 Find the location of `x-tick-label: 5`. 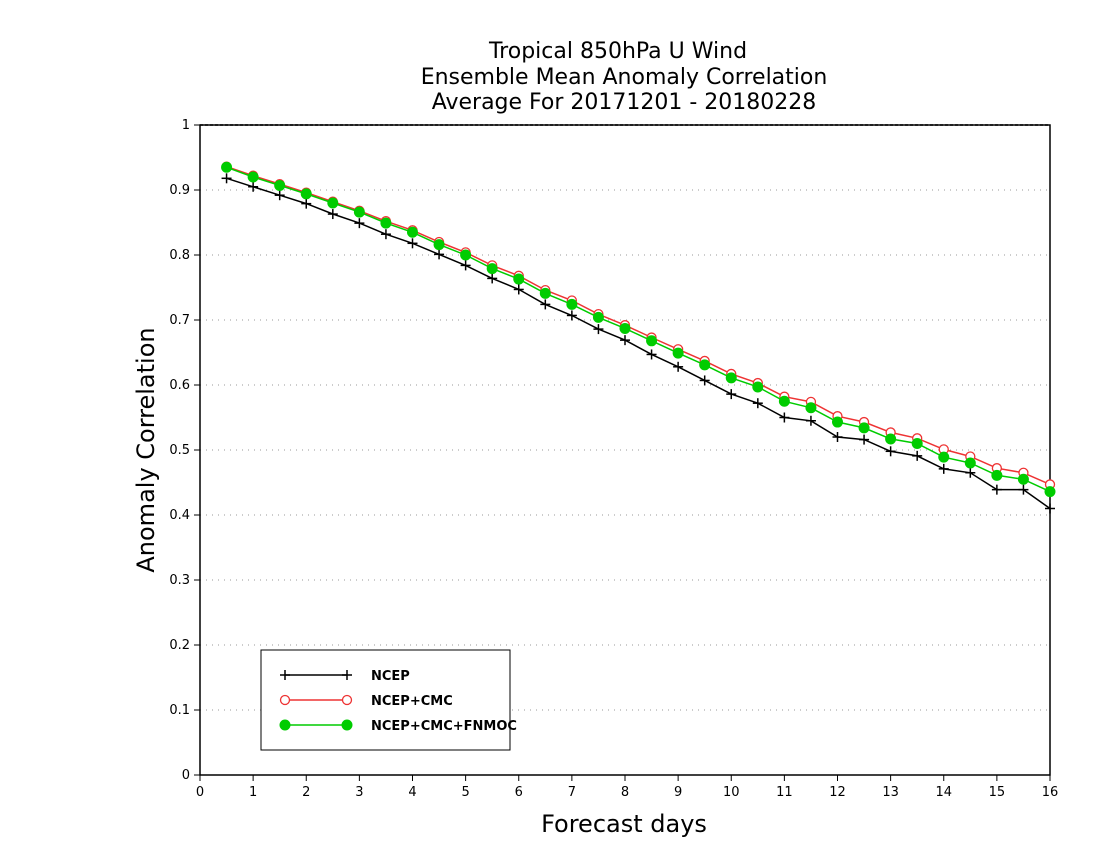

x-tick-label: 5 is located at coordinates (465, 792).